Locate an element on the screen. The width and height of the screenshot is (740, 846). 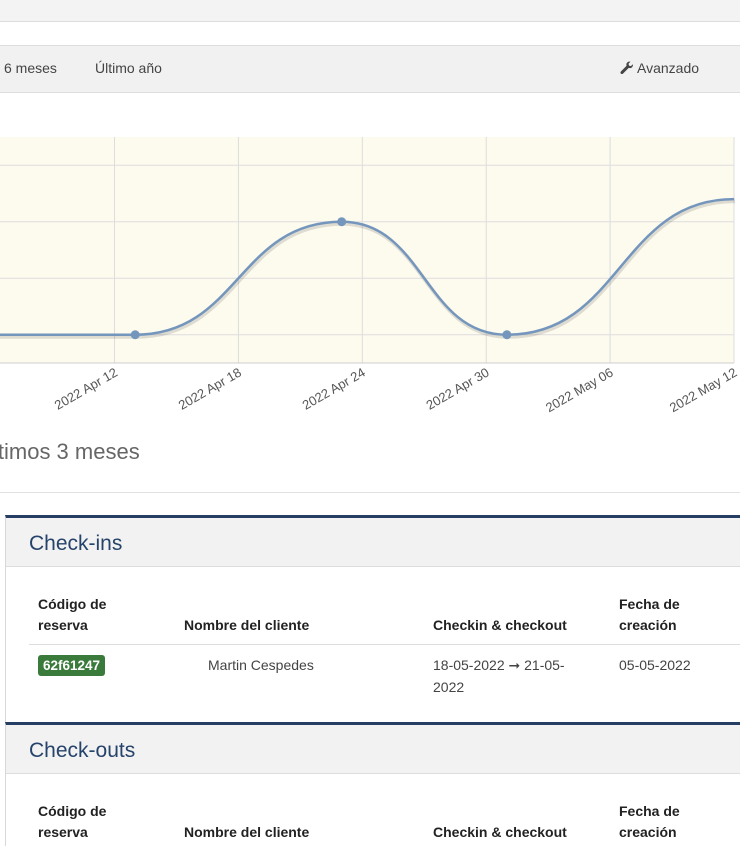
advanced-label: Avanzado is located at coordinates (668, 68).